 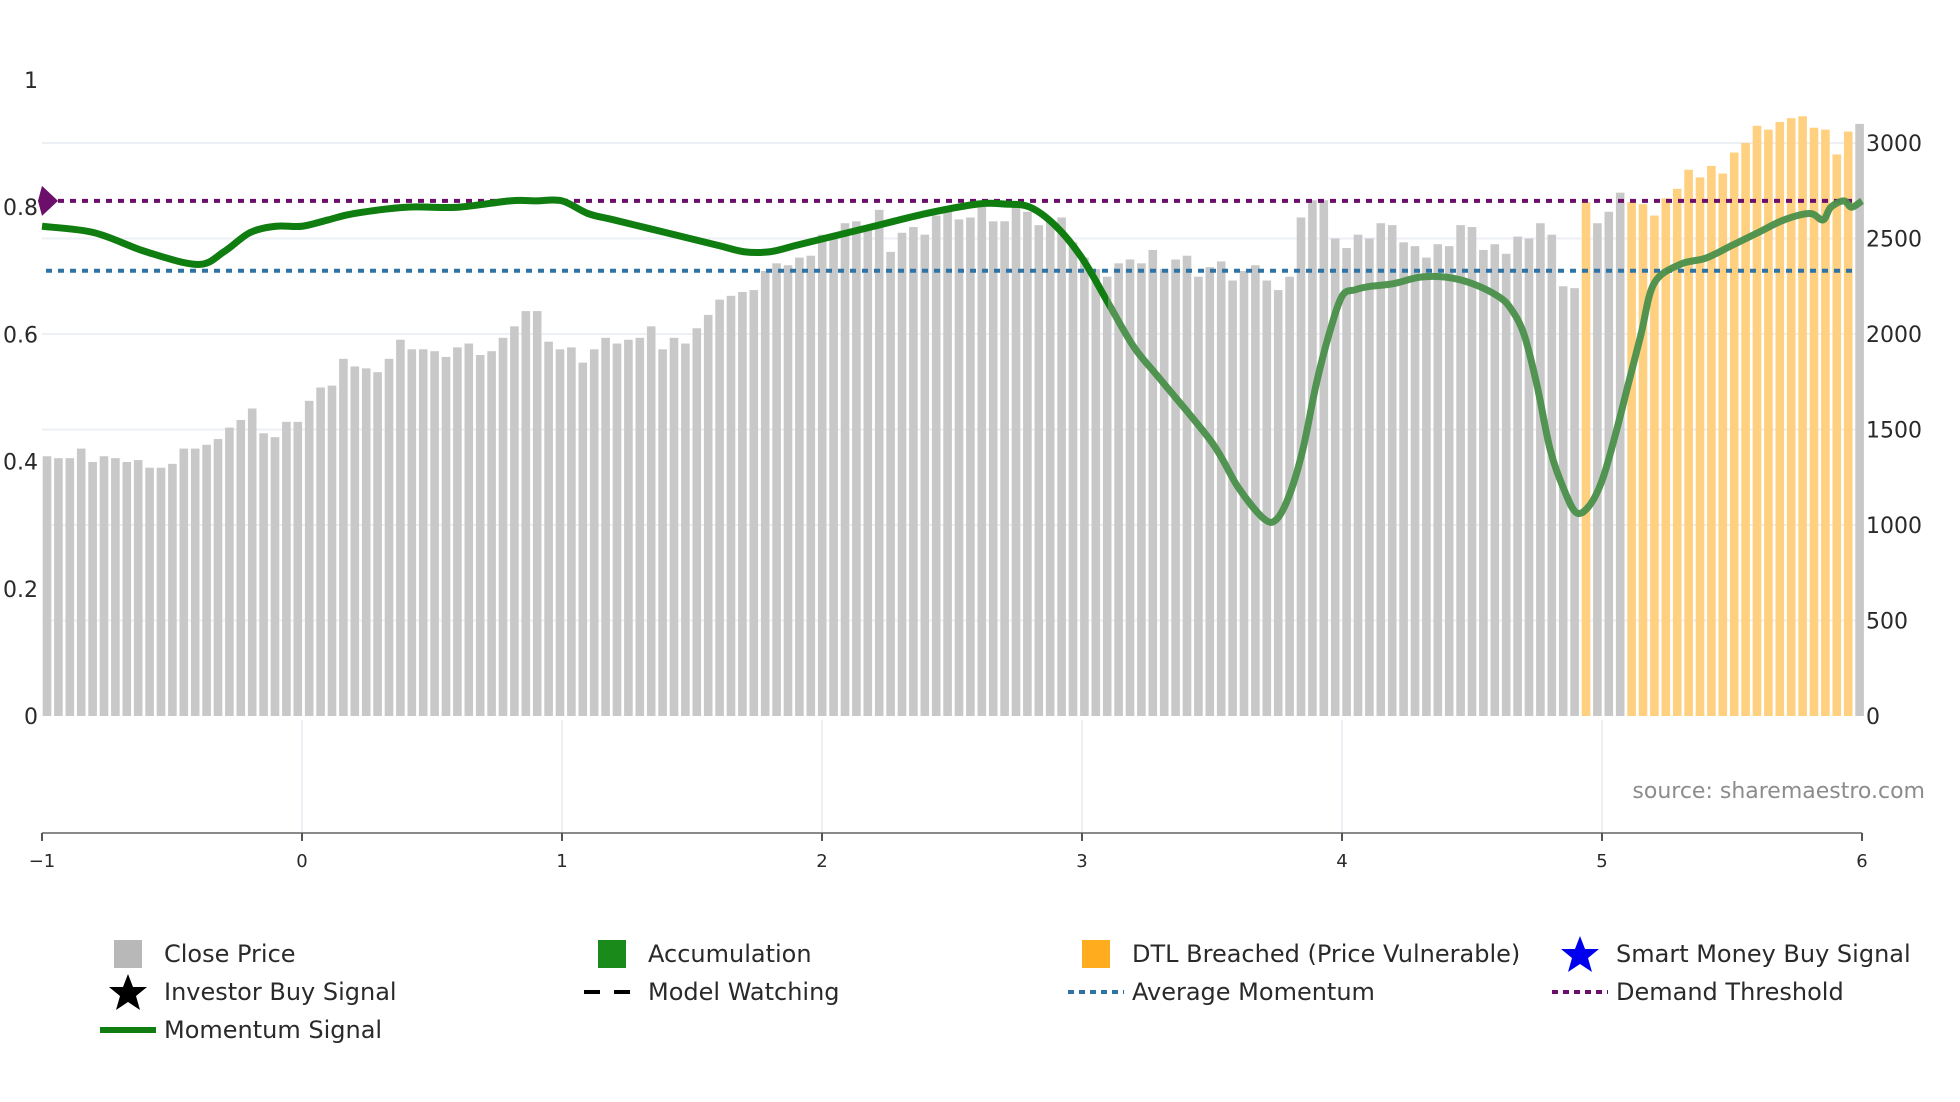 What do you see at coordinates (612, 992) in the screenshot?
I see `dashed-line-icon` at bounding box center [612, 992].